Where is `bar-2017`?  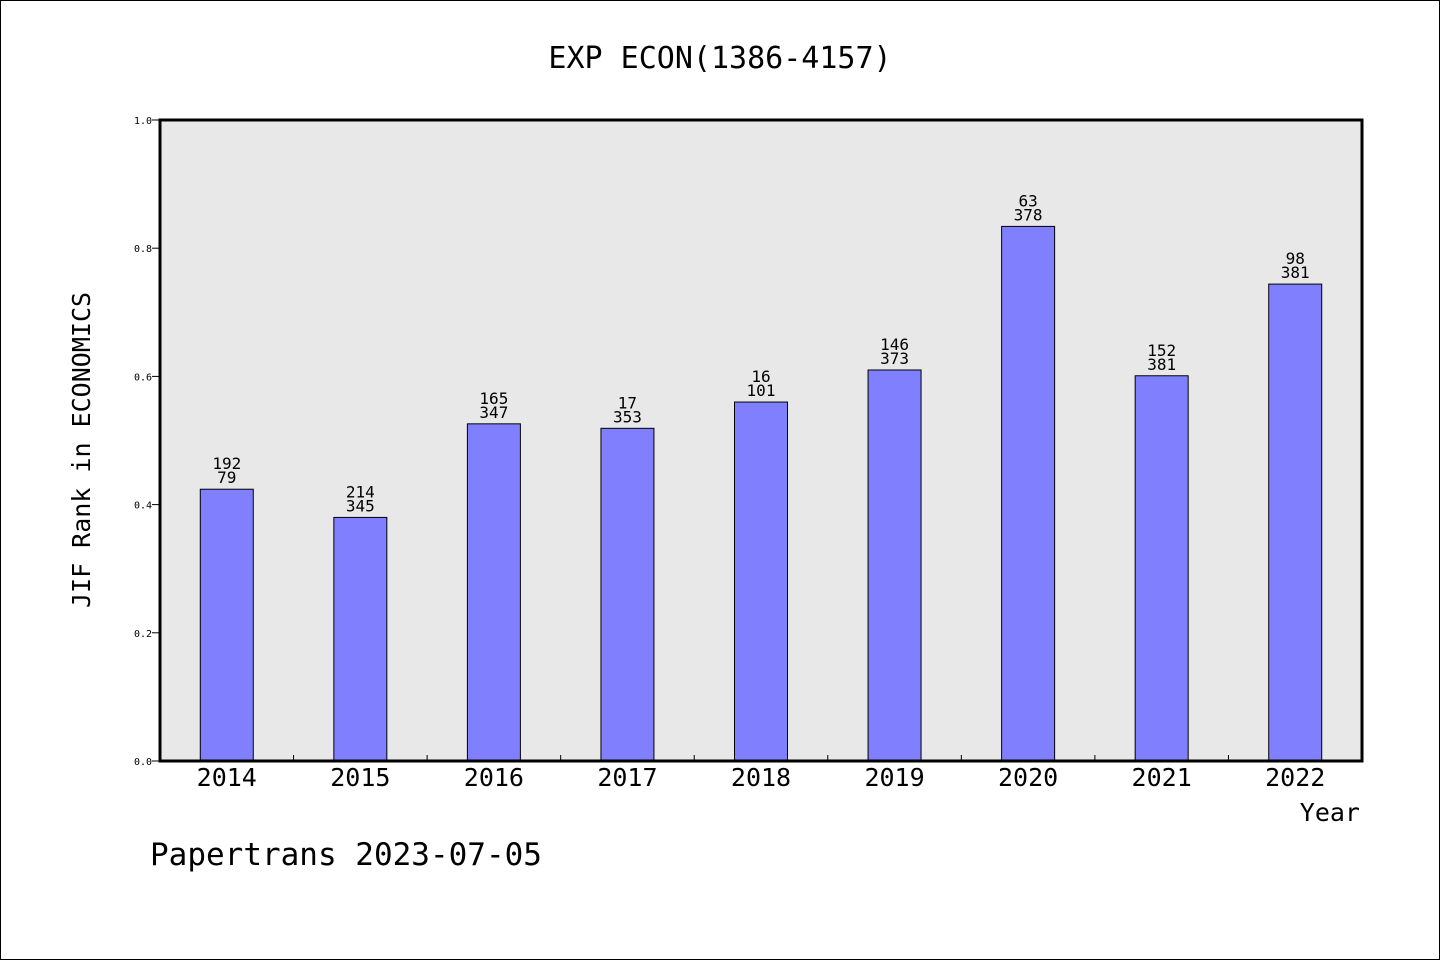
bar-2017 is located at coordinates (627, 594).